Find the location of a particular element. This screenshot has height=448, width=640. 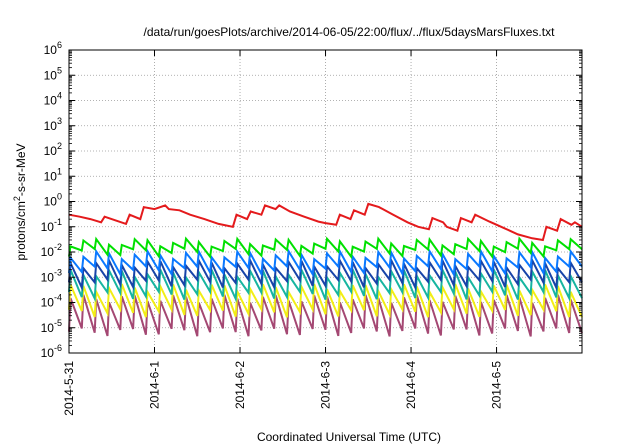

x-tick-label: 2014-6-2 is located at coordinates (240, 385).